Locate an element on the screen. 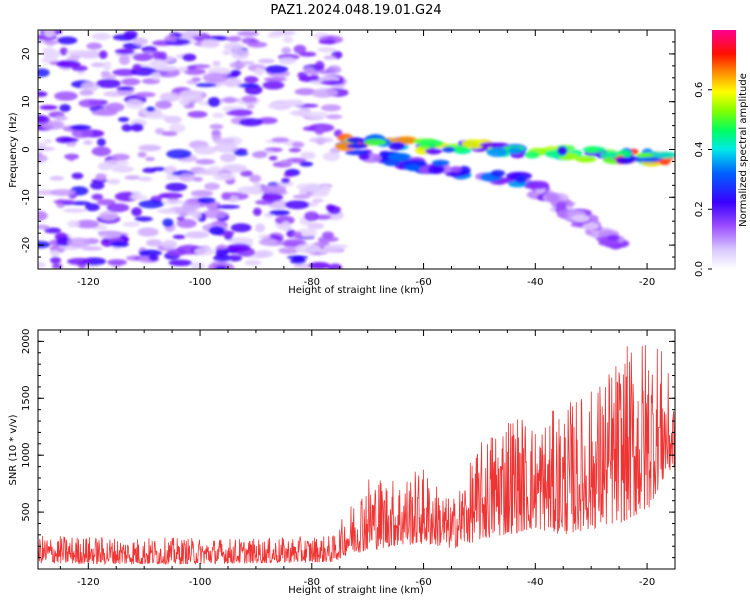  colorbar-tick-label: 0.2 is located at coordinates (699, 209).